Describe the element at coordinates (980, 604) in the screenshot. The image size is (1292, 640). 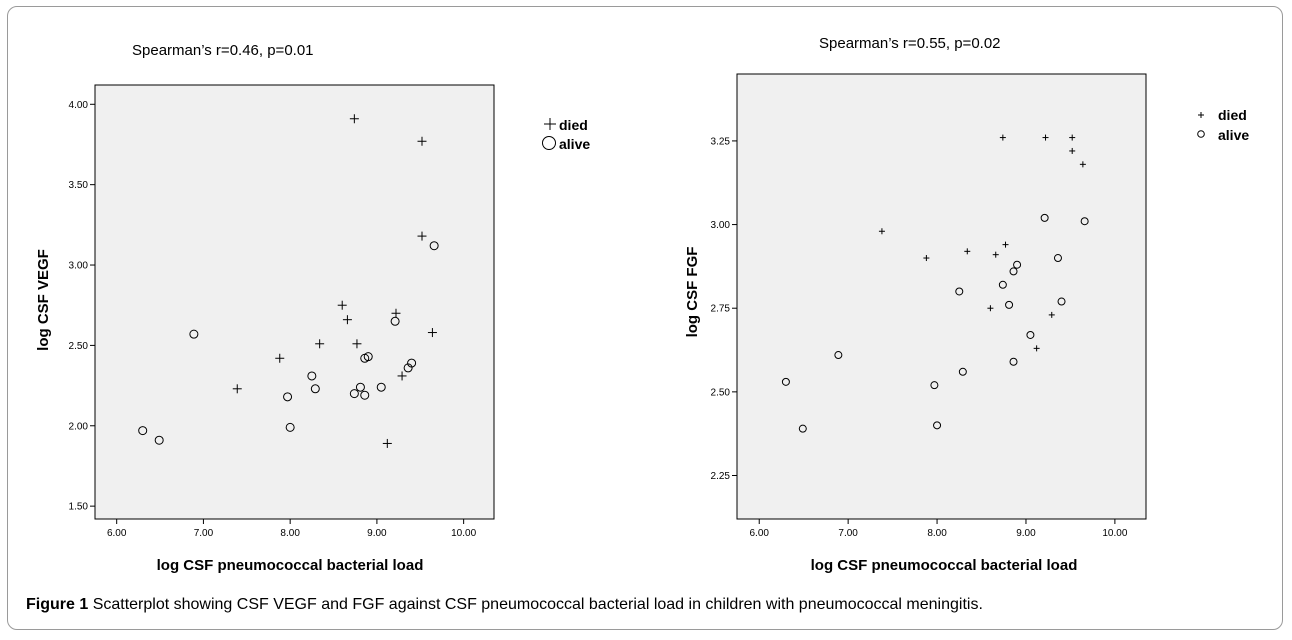
I see `caption-end: .` at that location.